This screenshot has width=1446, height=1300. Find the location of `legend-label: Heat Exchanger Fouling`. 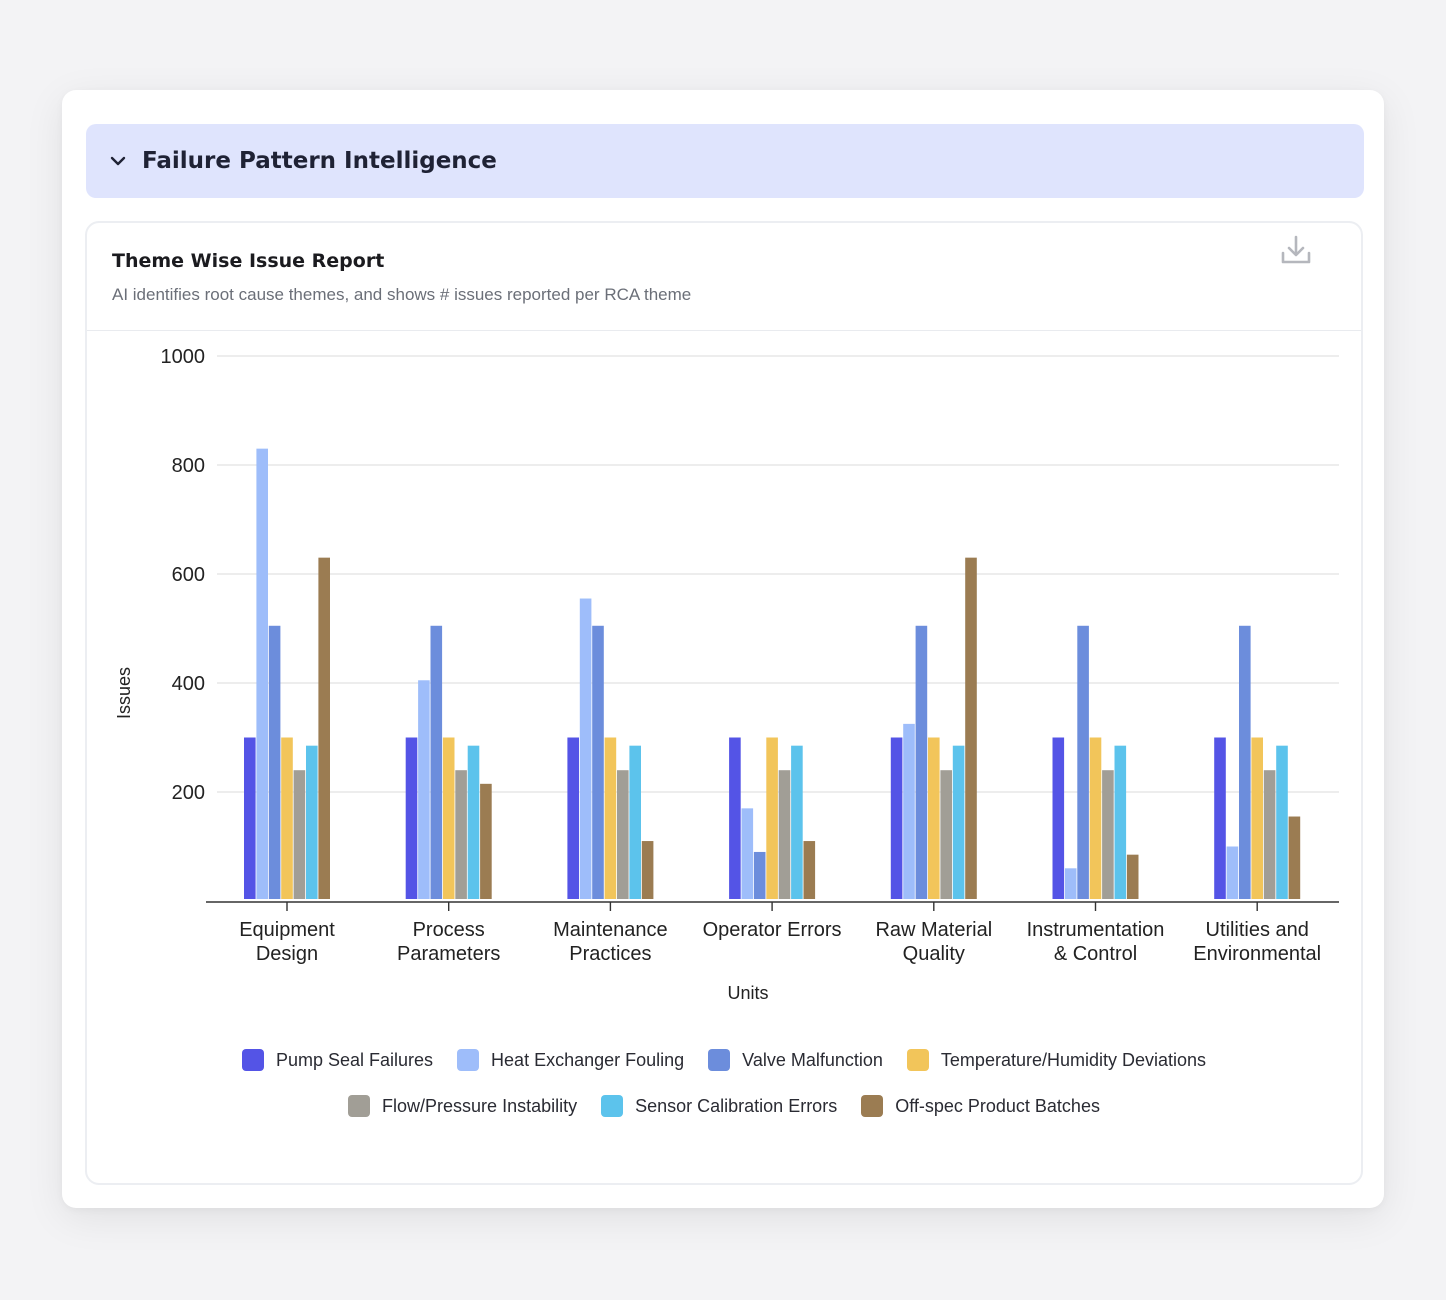

legend-label: Heat Exchanger Fouling is located at coordinates (588, 1059).